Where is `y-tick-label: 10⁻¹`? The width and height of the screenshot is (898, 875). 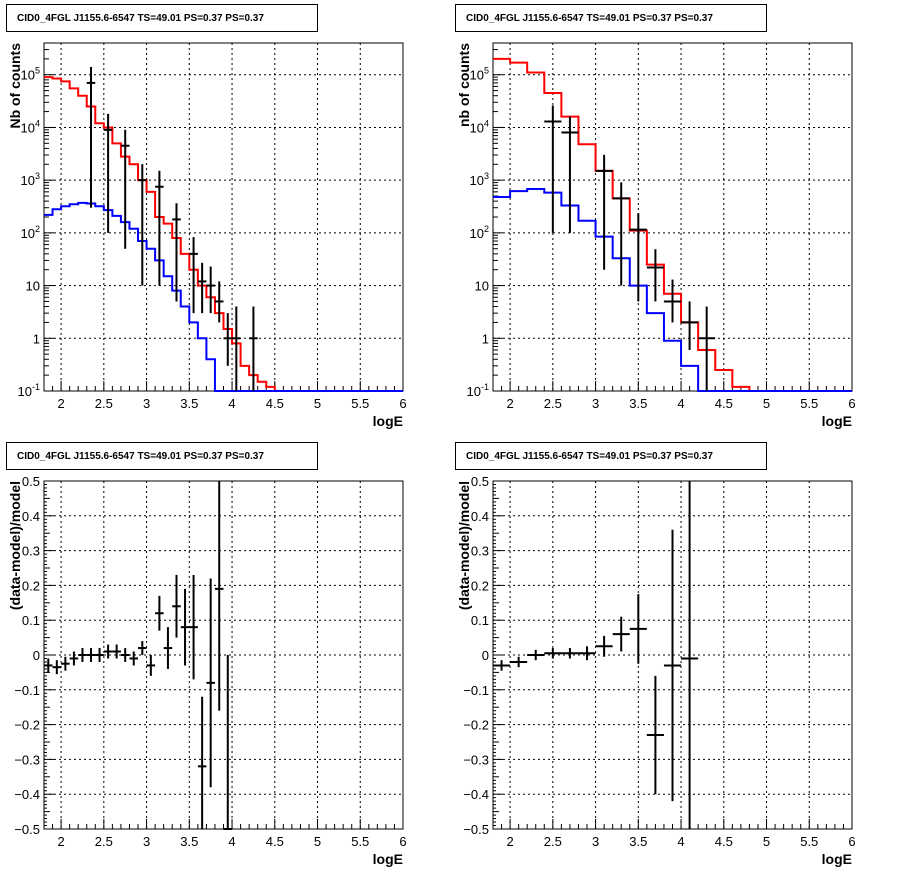
y-tick-label: 10⁻¹ is located at coordinates (478, 390).